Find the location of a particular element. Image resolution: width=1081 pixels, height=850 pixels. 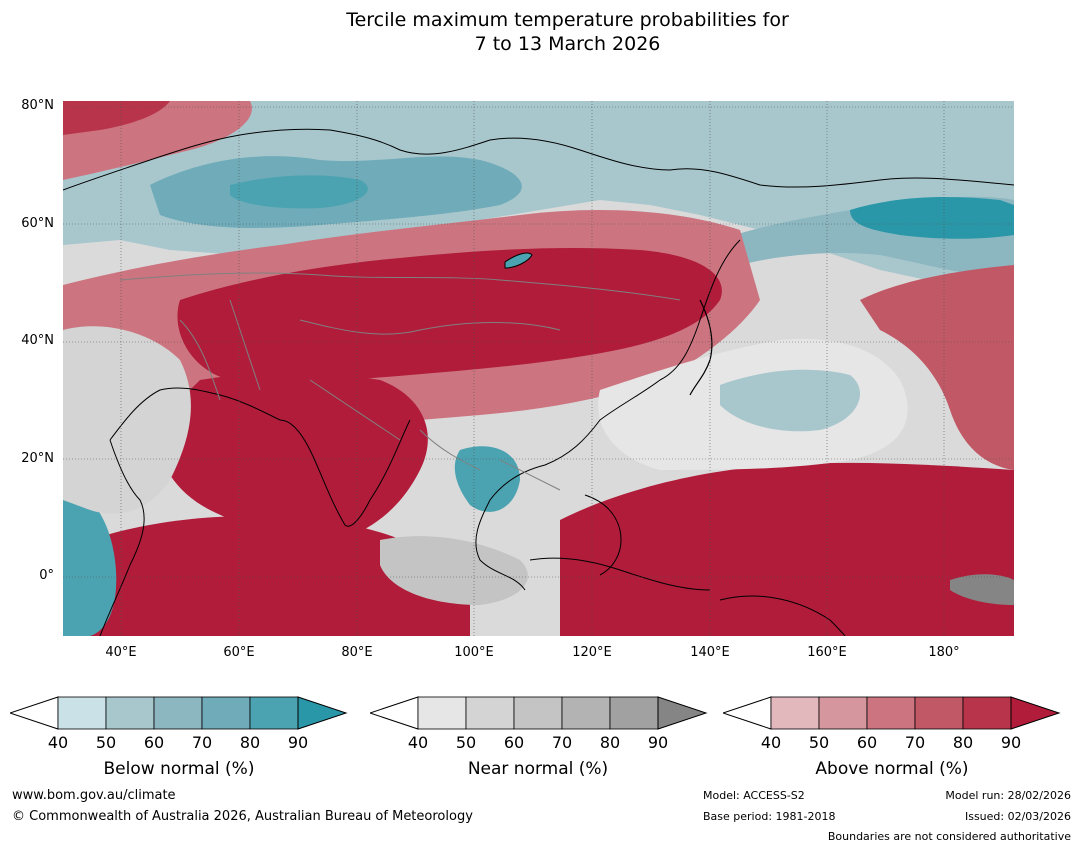

model-text: Model: ACCESS-S2 is located at coordinates (754, 795).